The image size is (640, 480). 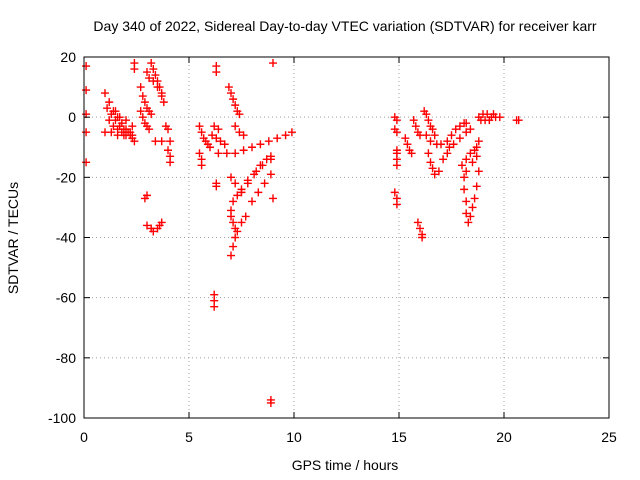 I want to click on y-axis-title: SDTVAR / TECUs, so click(x=13, y=238).